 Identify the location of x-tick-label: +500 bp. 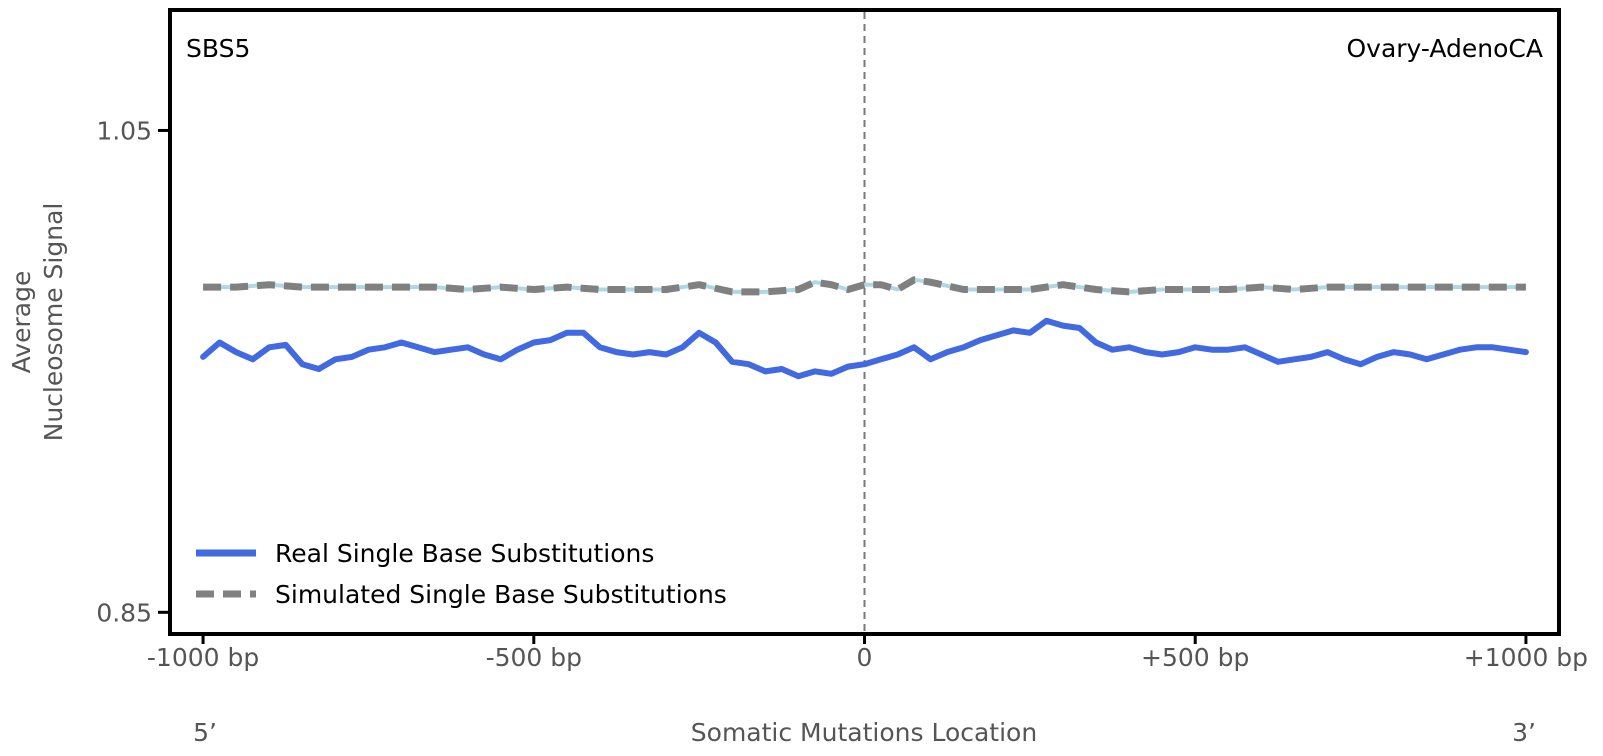
(1195, 657).